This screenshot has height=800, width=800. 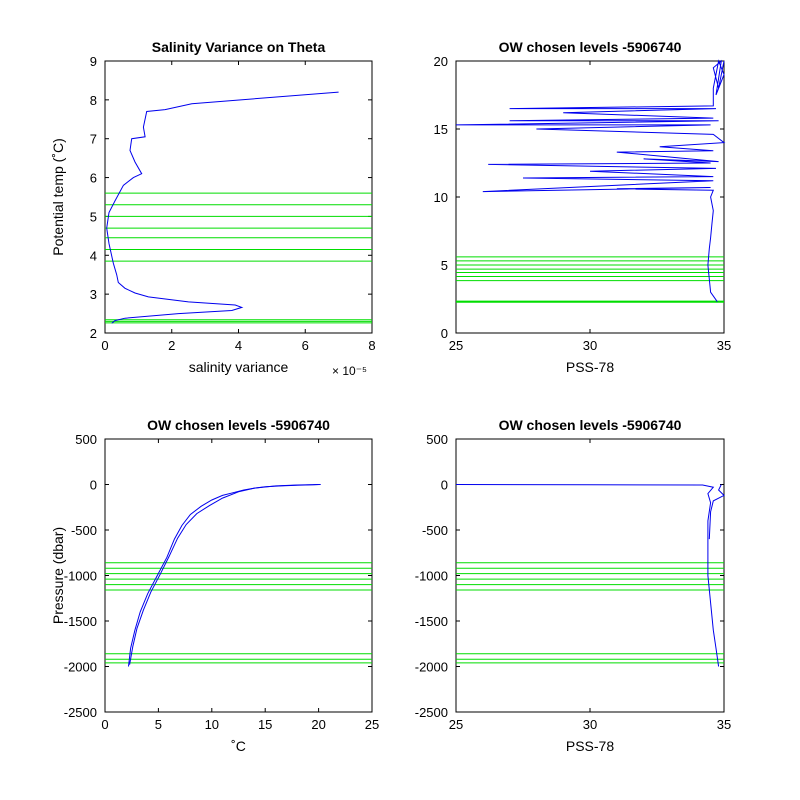 I want to click on x-axis-label: salinity variance, so click(x=239, y=367).